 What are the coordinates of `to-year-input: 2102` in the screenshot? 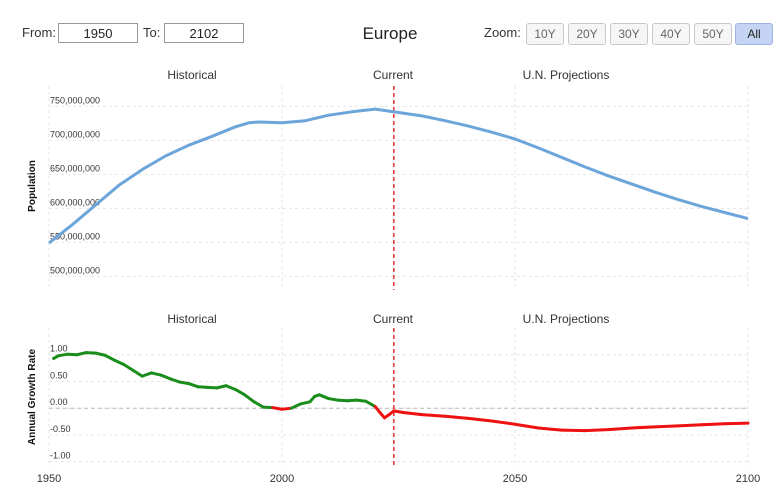 It's located at (204, 33).